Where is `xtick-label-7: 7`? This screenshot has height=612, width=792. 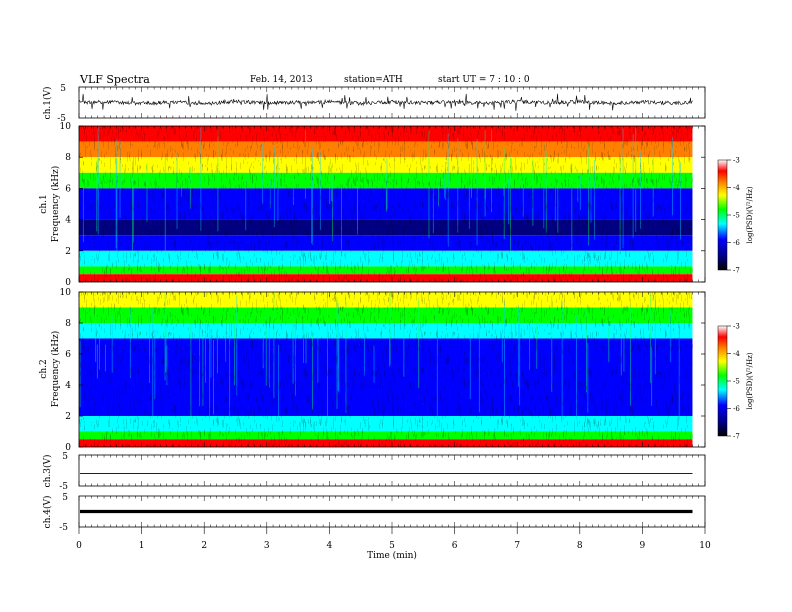 xtick-label-7: 7 is located at coordinates (517, 546).